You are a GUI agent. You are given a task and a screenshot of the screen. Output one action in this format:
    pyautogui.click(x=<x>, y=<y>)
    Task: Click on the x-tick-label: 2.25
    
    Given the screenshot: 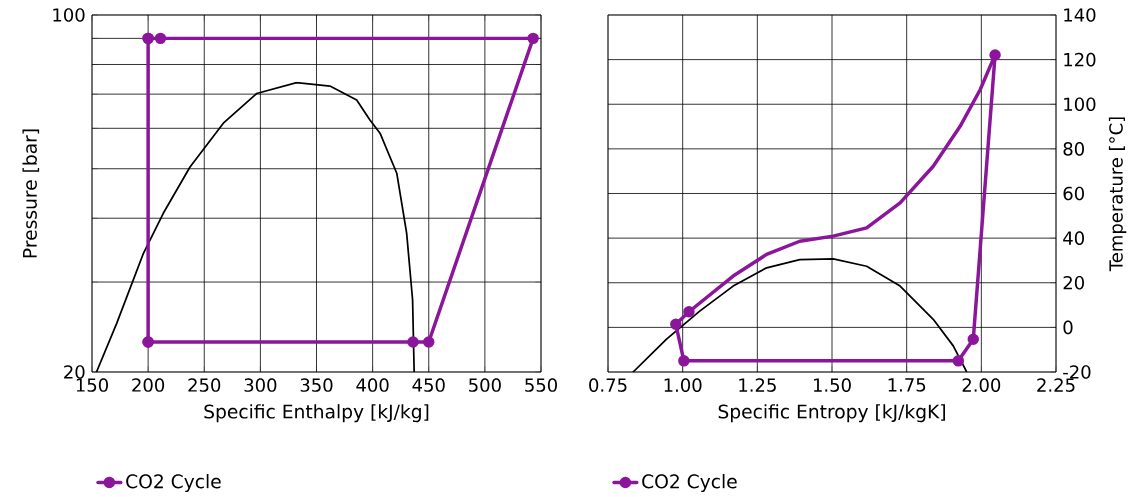 What is the action you would take?
    pyautogui.click(x=1056, y=385)
    